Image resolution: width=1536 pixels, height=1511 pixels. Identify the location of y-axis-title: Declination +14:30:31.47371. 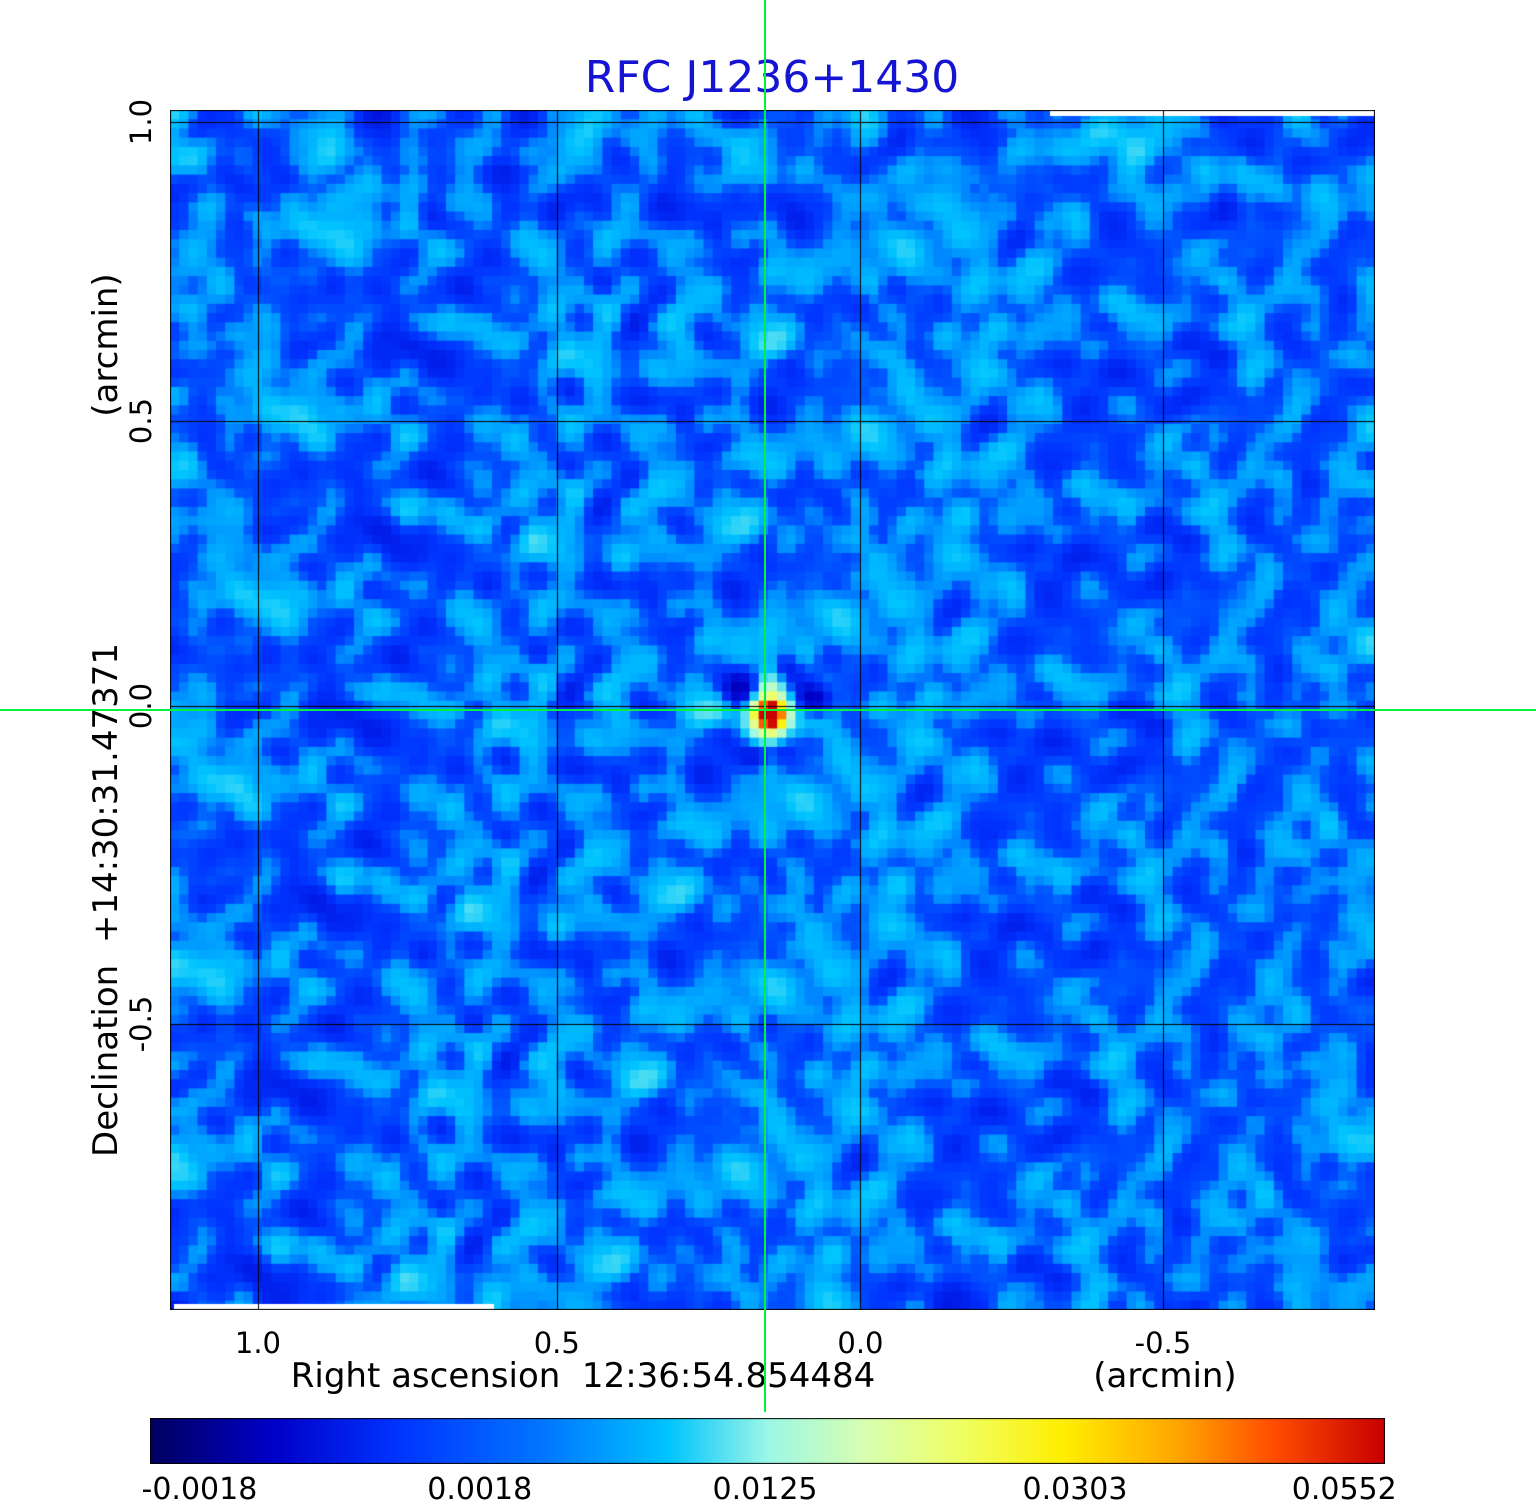
(106, 900).